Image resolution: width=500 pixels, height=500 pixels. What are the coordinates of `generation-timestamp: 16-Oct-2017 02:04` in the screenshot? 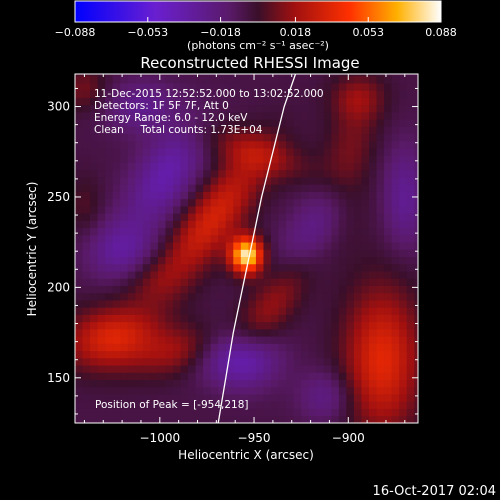 It's located at (434, 491).